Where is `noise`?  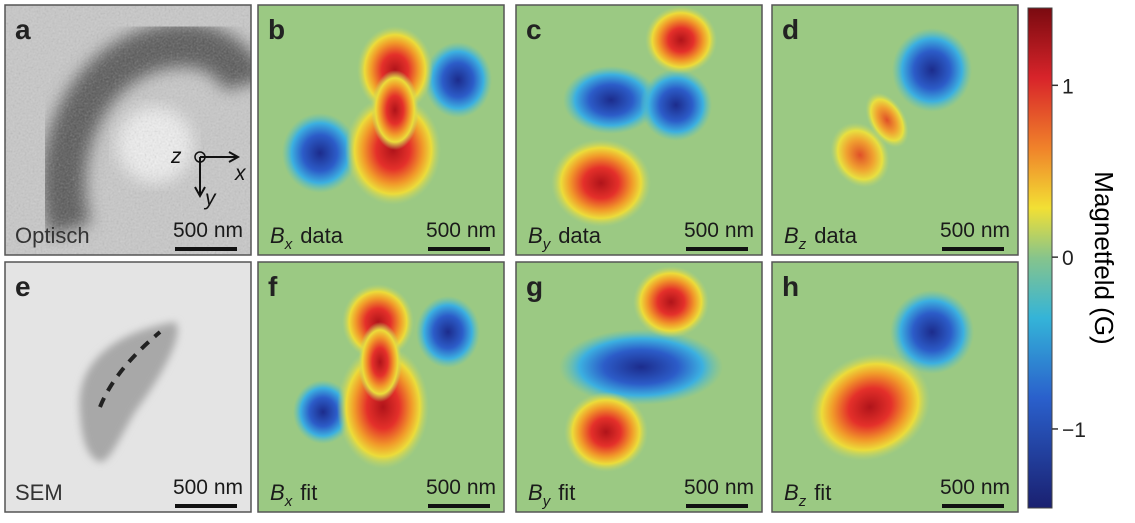
noise is located at coordinates (128, 130).